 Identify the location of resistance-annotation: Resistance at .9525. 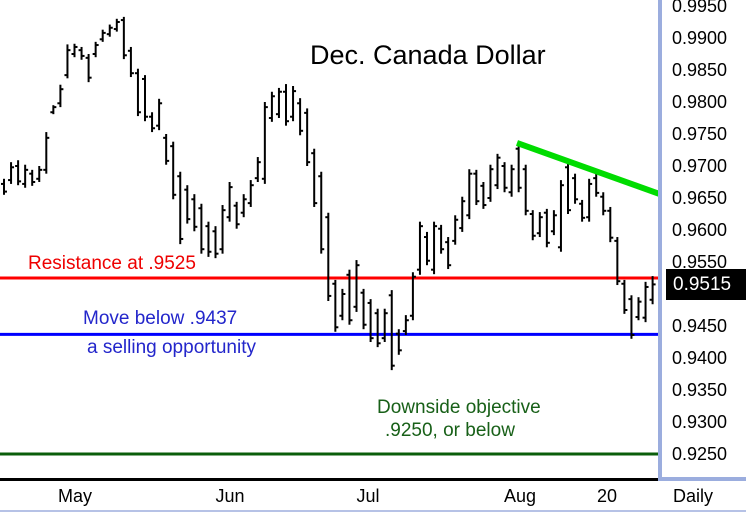
(112, 263).